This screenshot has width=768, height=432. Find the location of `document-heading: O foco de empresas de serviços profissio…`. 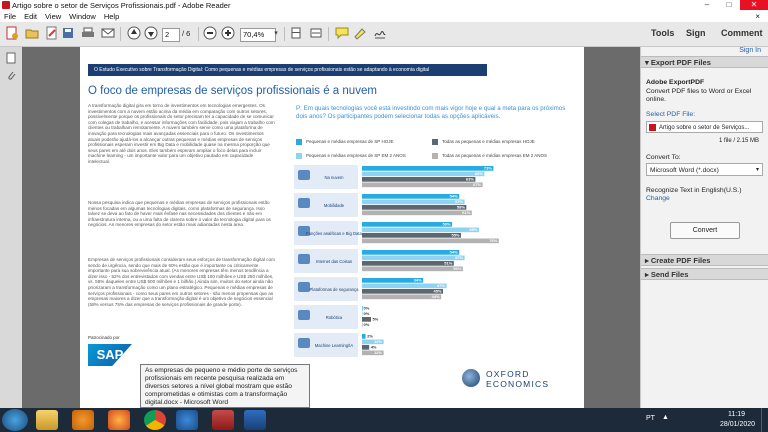

document-heading: O foco de empresas de serviços profissio… is located at coordinates (232, 91).